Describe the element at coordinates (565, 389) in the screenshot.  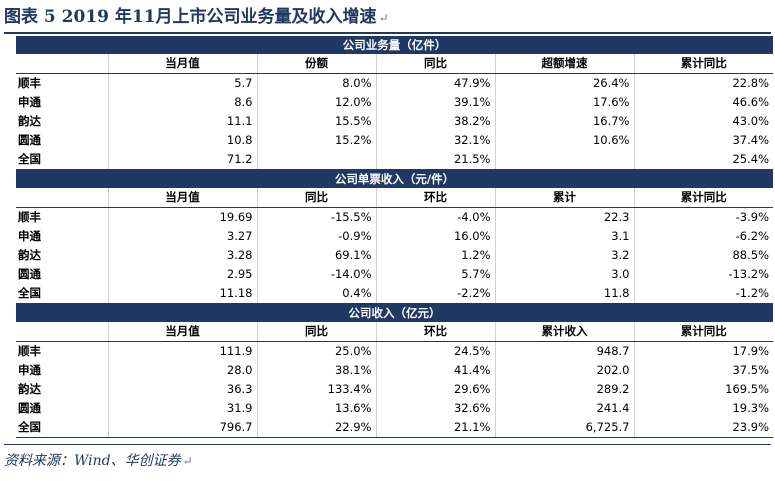
I see `value-cell: 289.2` at that location.